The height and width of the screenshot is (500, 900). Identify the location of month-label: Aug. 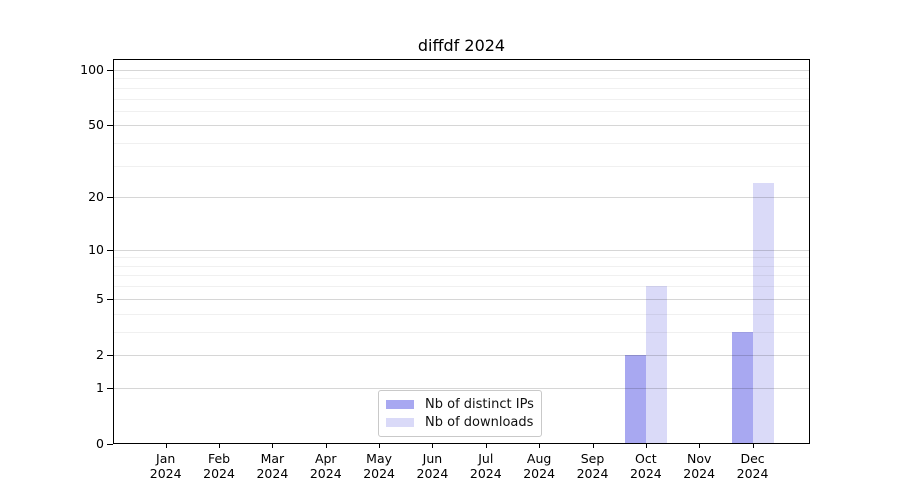
(539, 458).